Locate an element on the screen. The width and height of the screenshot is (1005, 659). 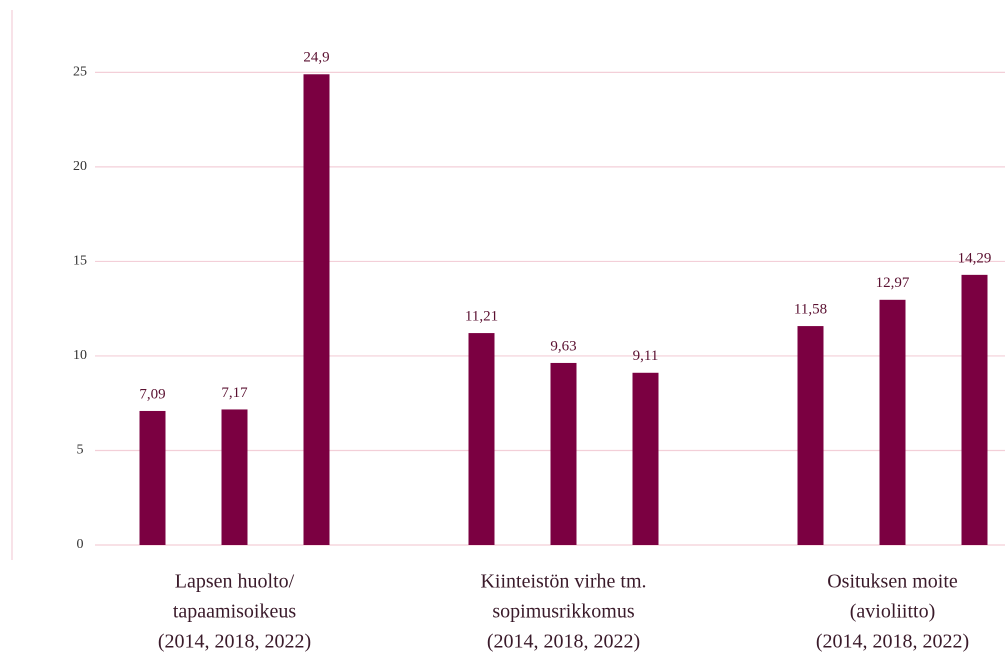
value-label: 7,17 is located at coordinates (234, 393).